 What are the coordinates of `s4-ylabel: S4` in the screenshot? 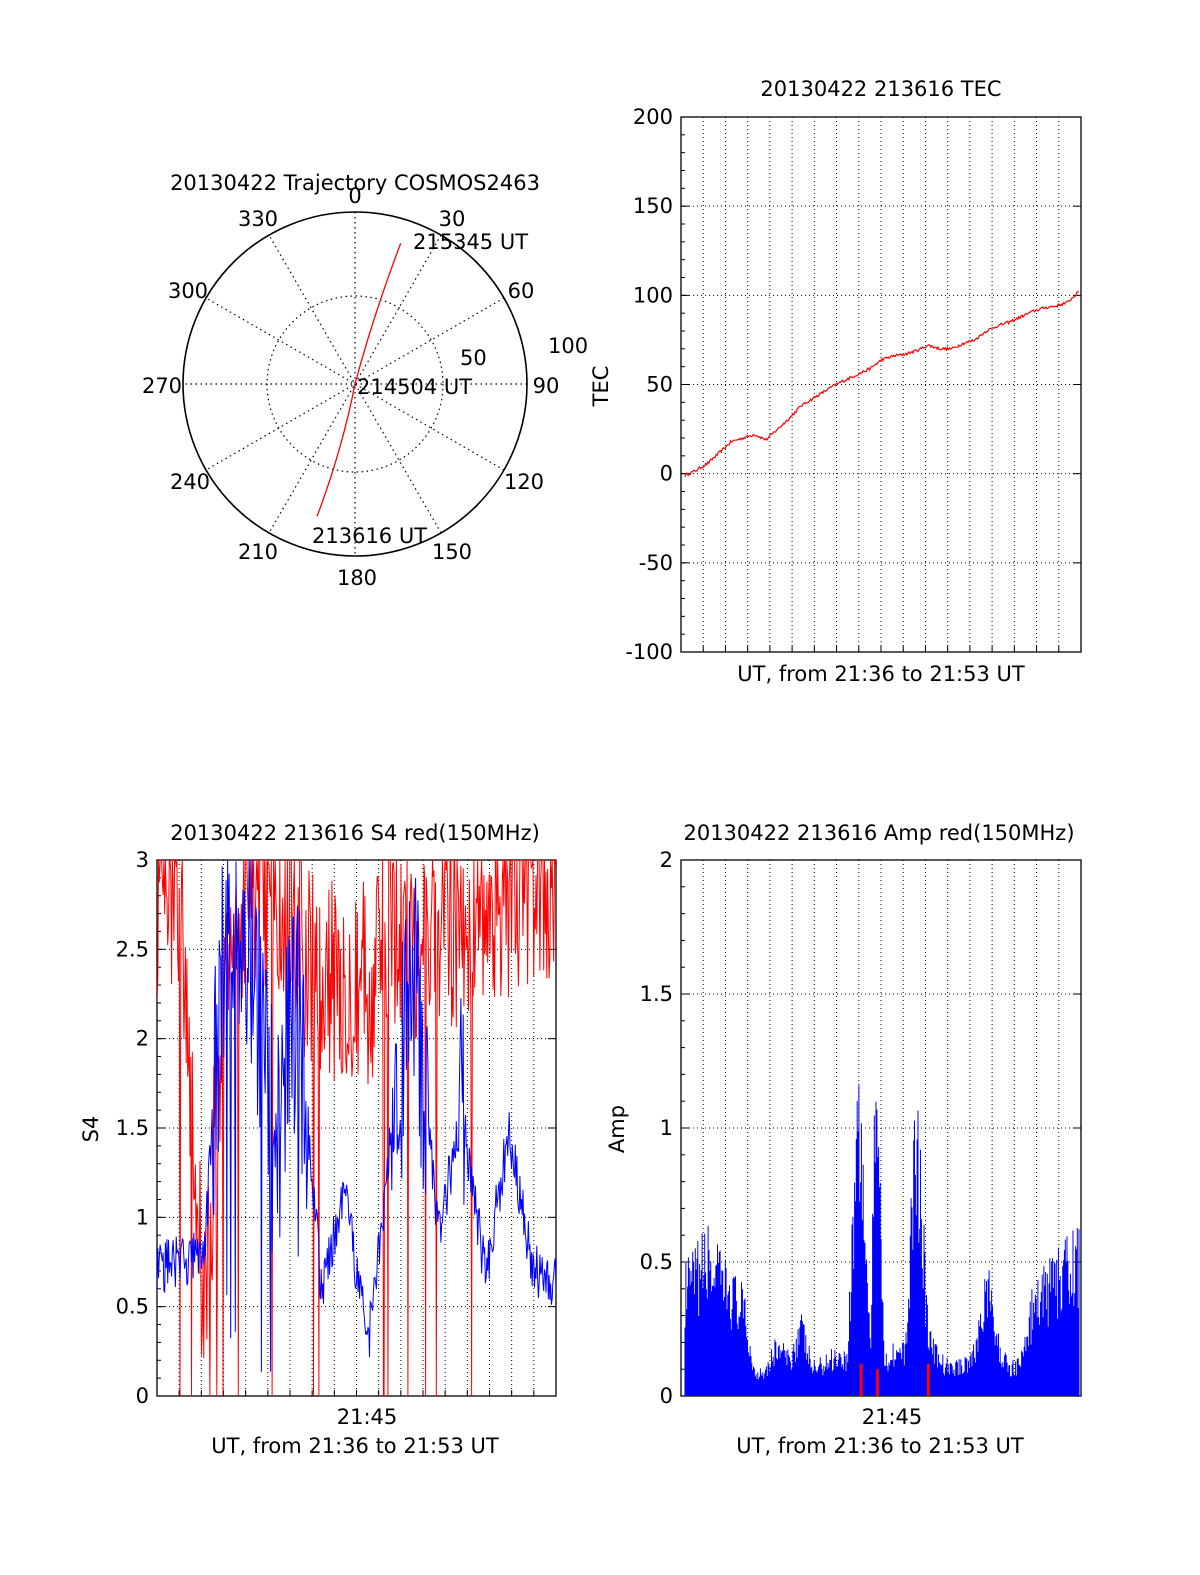 It's located at (91, 1129).